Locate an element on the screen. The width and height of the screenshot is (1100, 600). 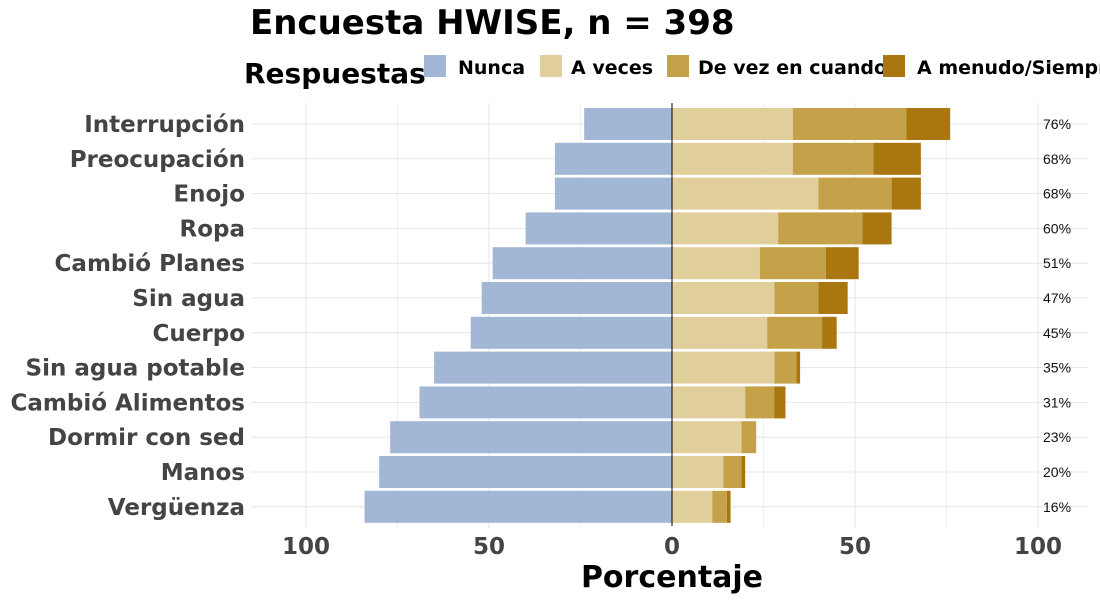
chart-title: Encuesta HWISE, n = 398 is located at coordinates (492, 23).